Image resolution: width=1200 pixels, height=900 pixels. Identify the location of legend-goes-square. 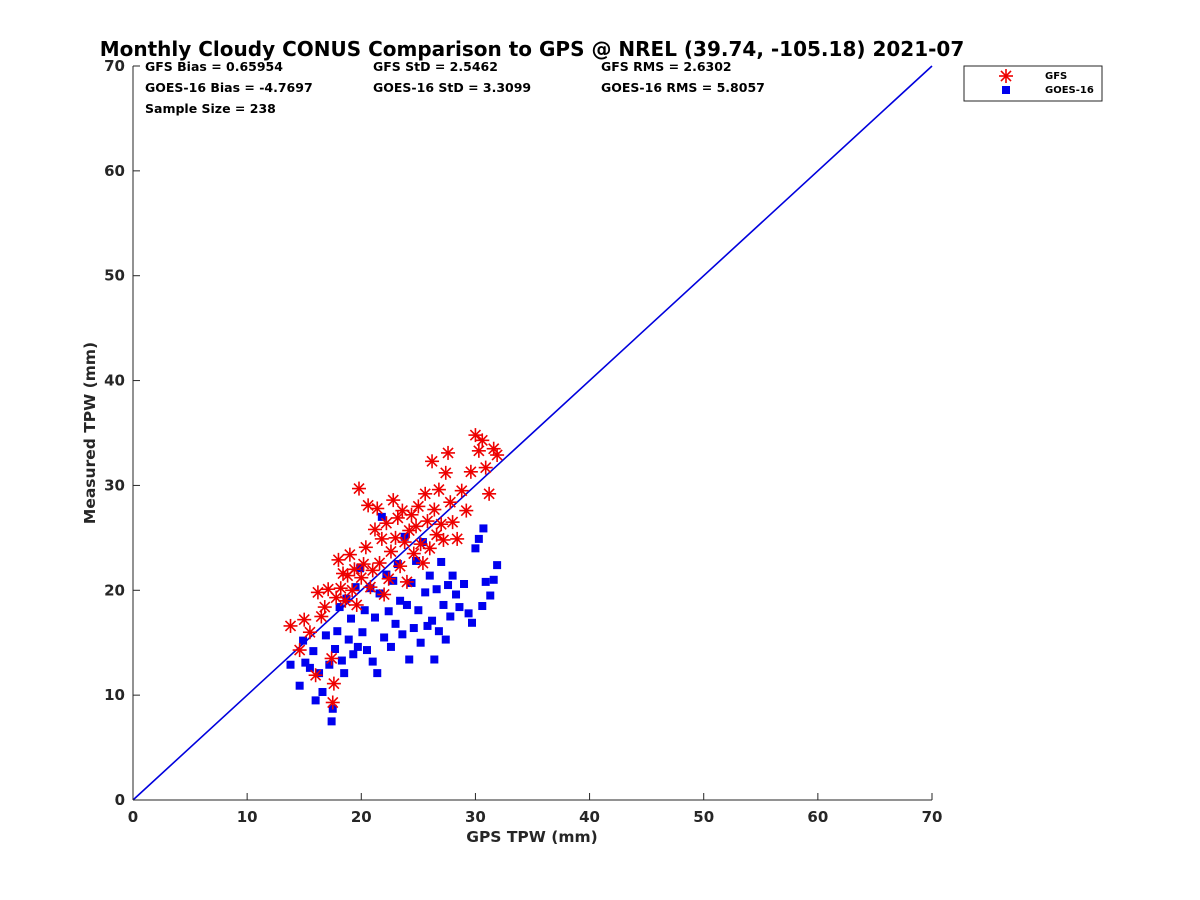
(1006, 90).